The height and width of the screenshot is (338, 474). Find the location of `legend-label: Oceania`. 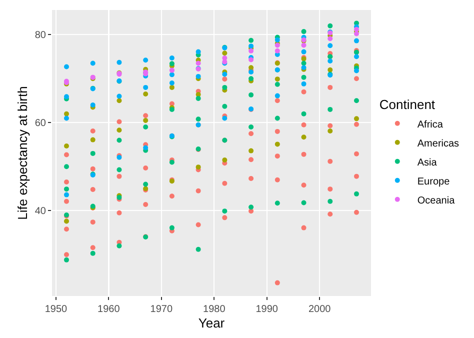

legend-label: Oceania is located at coordinates (436, 200).